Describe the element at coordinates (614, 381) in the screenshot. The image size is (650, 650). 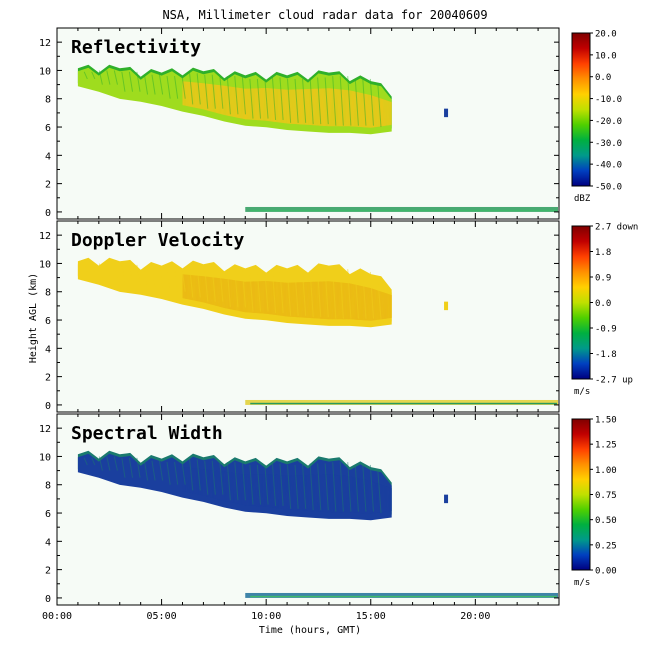
I see `colorbar-tick-label: -2.7 up` at that location.